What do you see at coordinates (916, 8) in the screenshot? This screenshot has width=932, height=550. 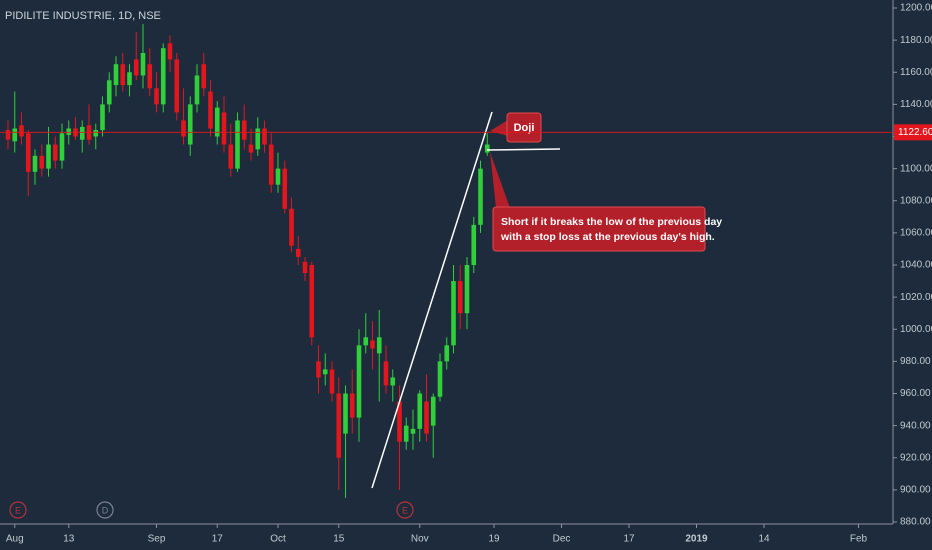 I see `y-tick-label: 1200.00` at bounding box center [916, 8].